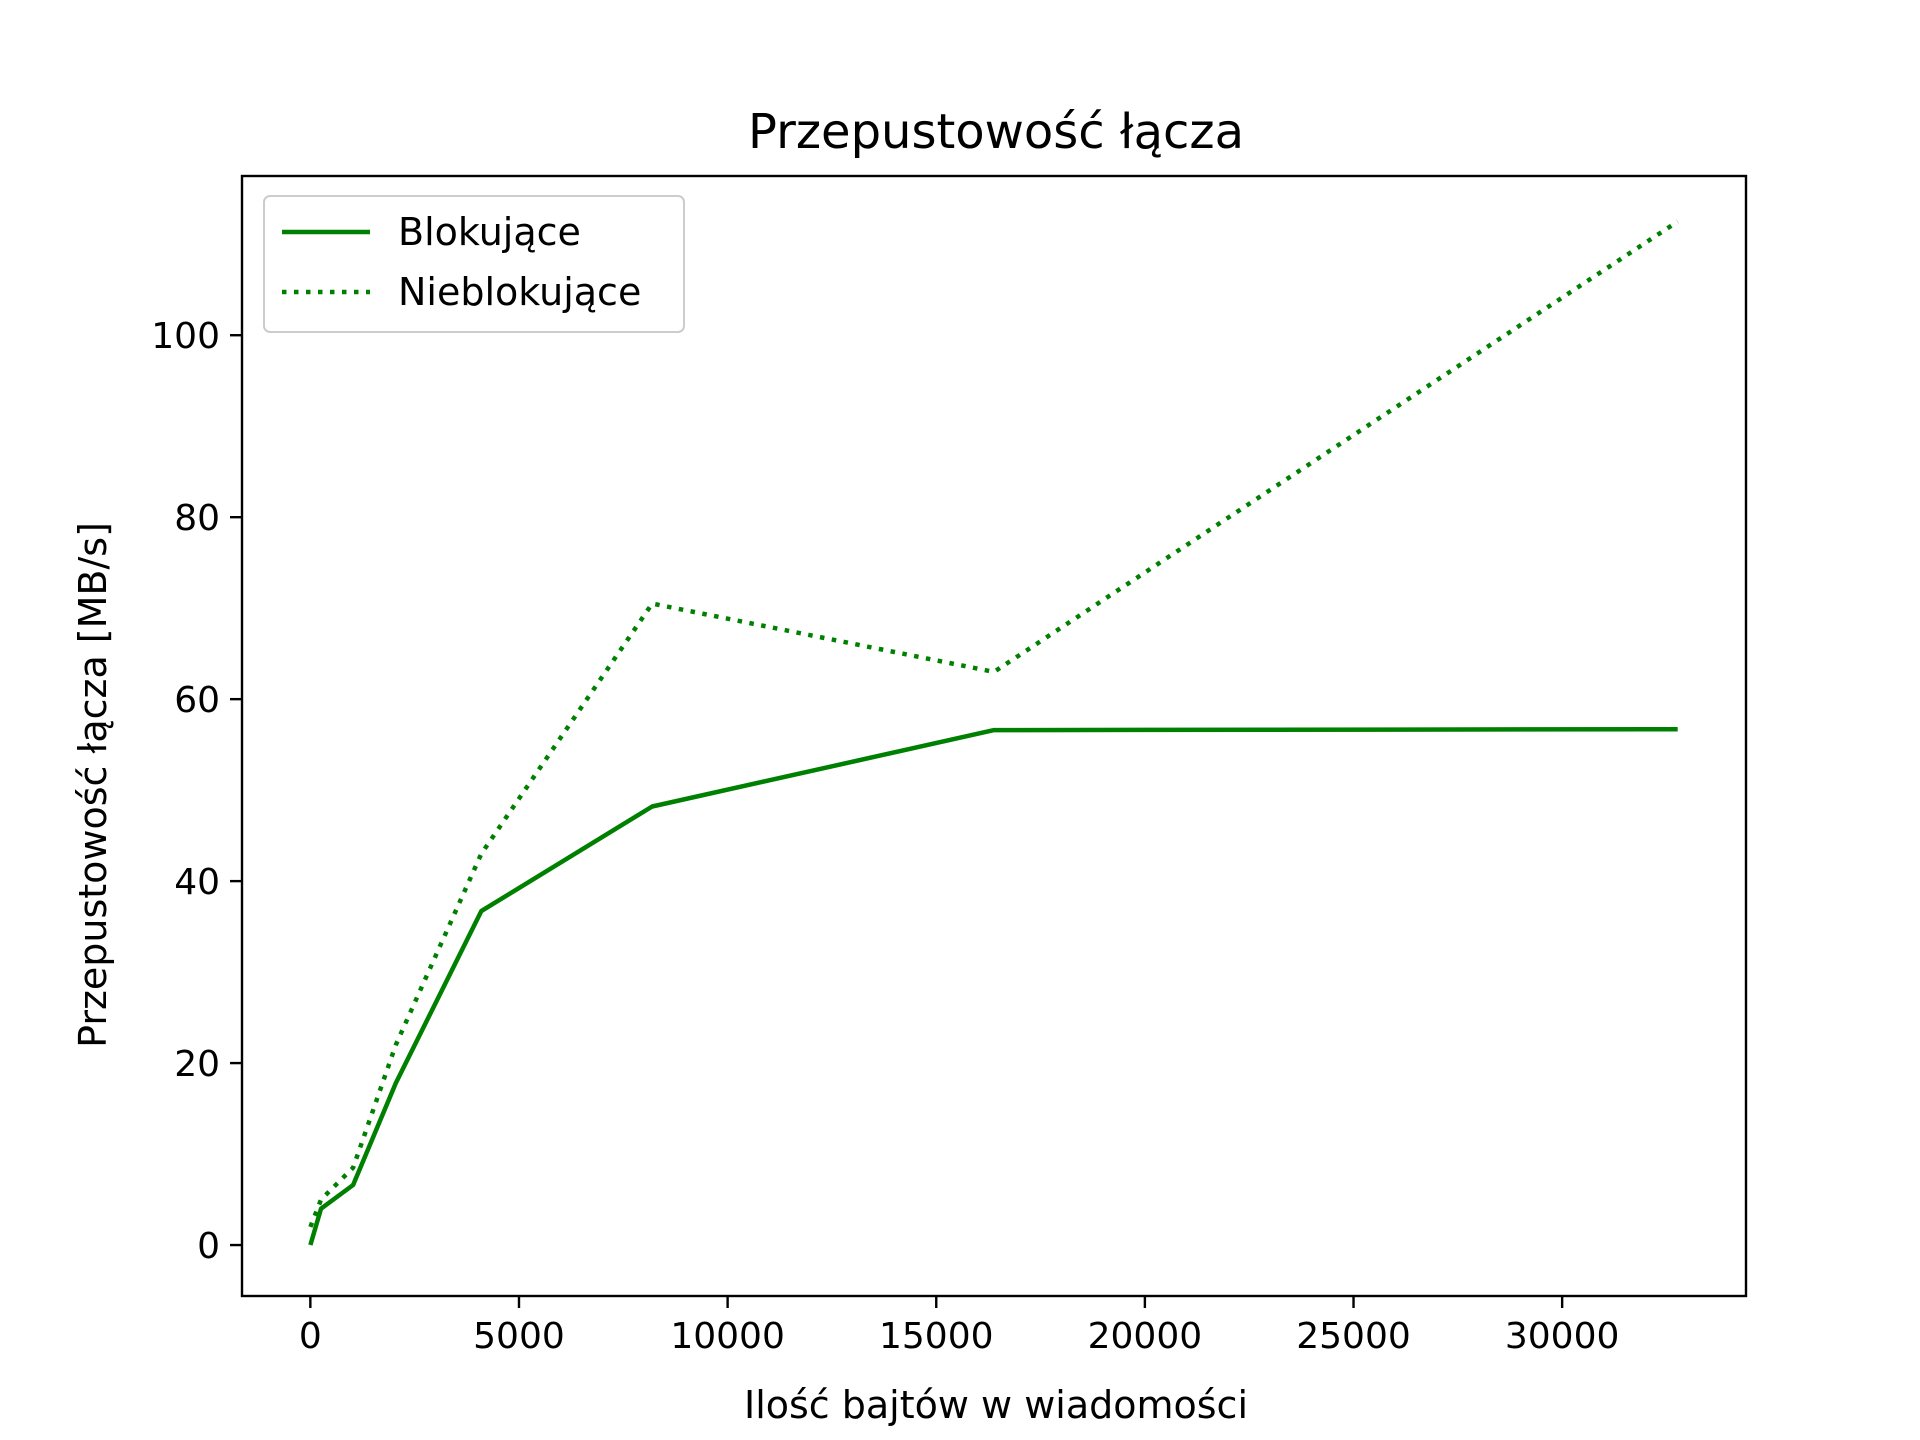  I want to click on legend-label-2: Nieblokujące, so click(519, 292).